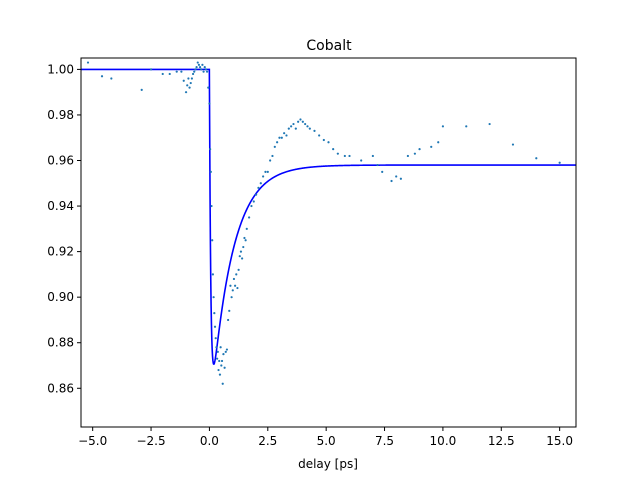  What do you see at coordinates (443, 441) in the screenshot?
I see `x-tick-label: 10.0` at bounding box center [443, 441].